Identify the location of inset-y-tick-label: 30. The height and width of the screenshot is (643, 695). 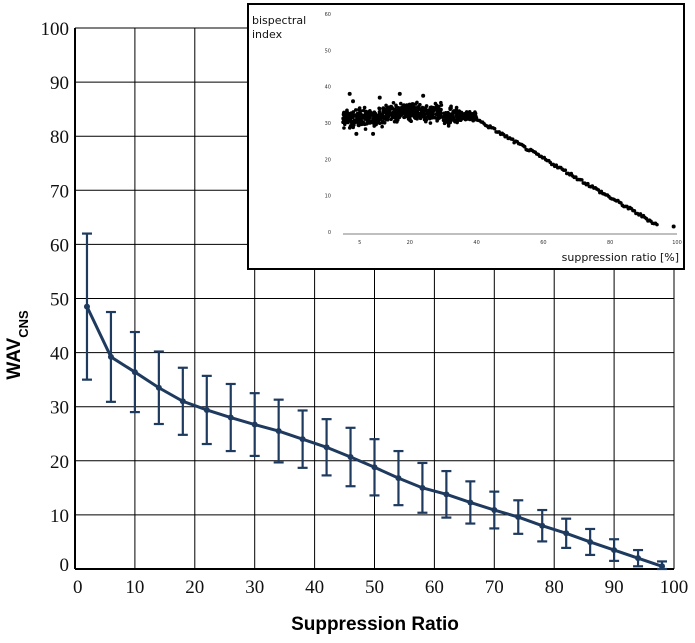
(328, 124).